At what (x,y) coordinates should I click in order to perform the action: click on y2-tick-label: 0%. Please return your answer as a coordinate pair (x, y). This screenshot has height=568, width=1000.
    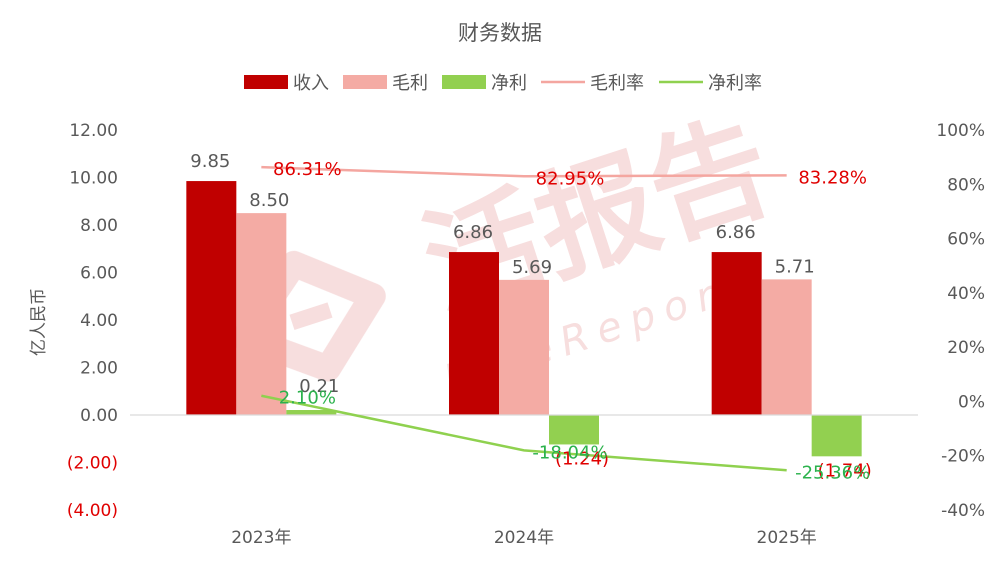
    Looking at the image, I should click on (971, 402).